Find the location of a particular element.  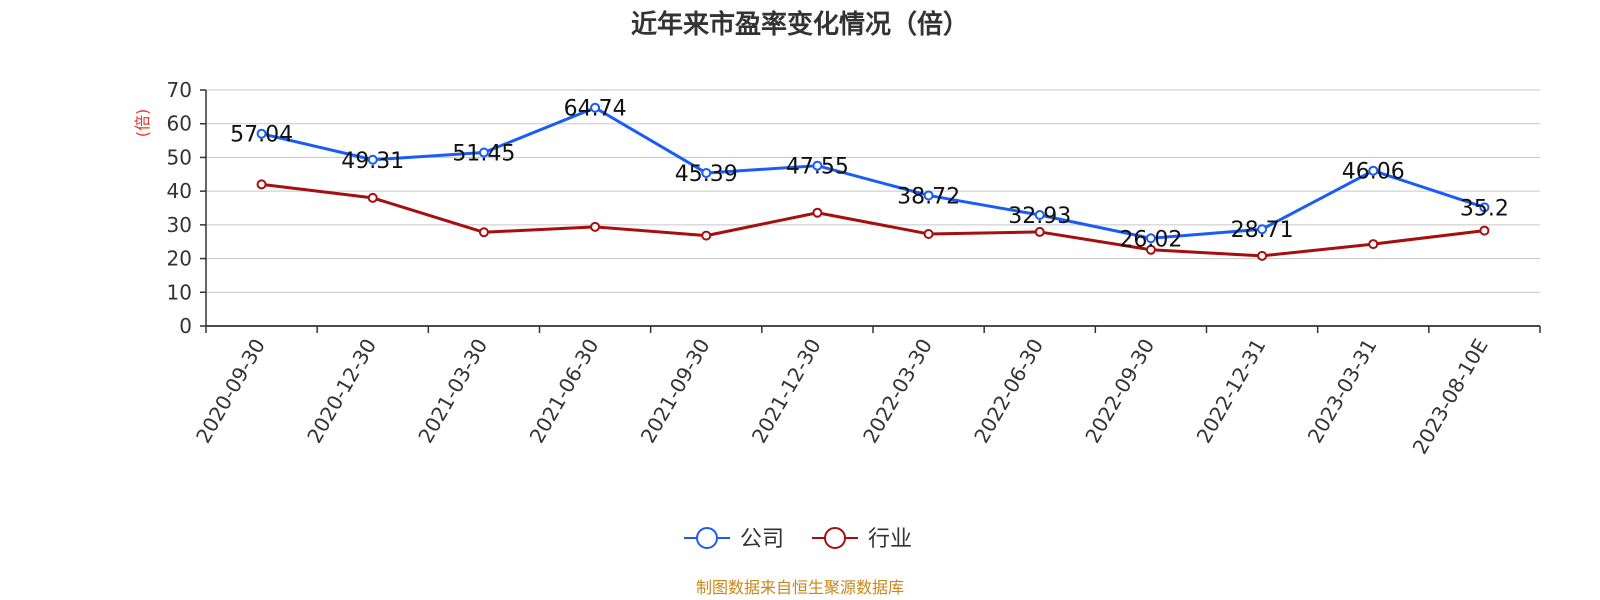

legend: 公司 行业 is located at coordinates (798, 539).